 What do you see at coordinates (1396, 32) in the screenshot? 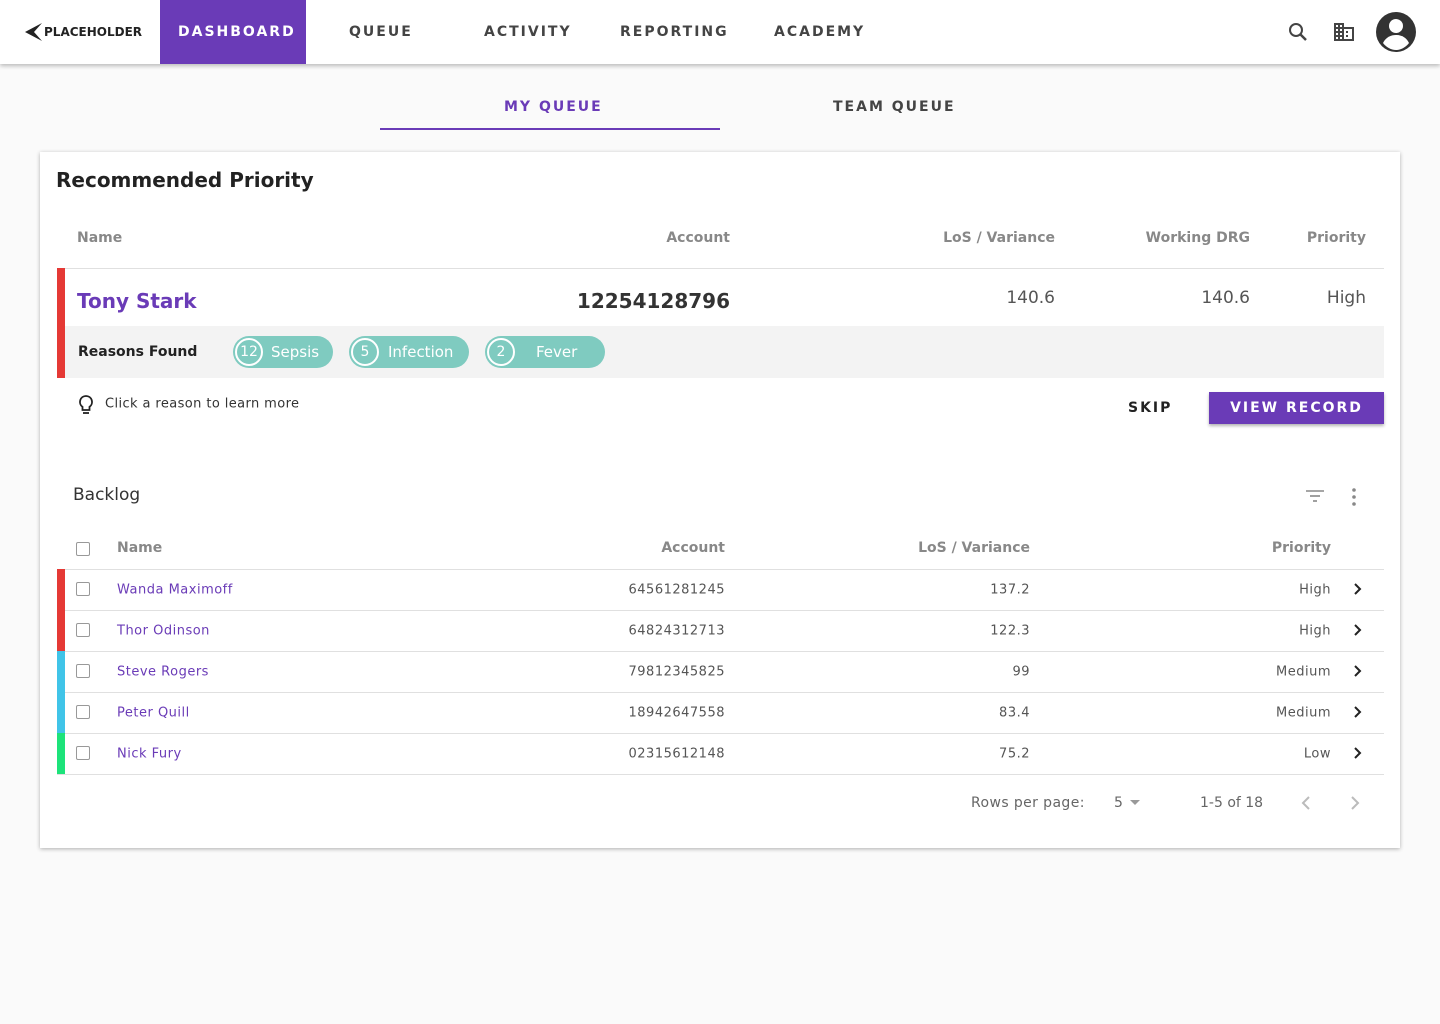
I see `avatar` at bounding box center [1396, 32].